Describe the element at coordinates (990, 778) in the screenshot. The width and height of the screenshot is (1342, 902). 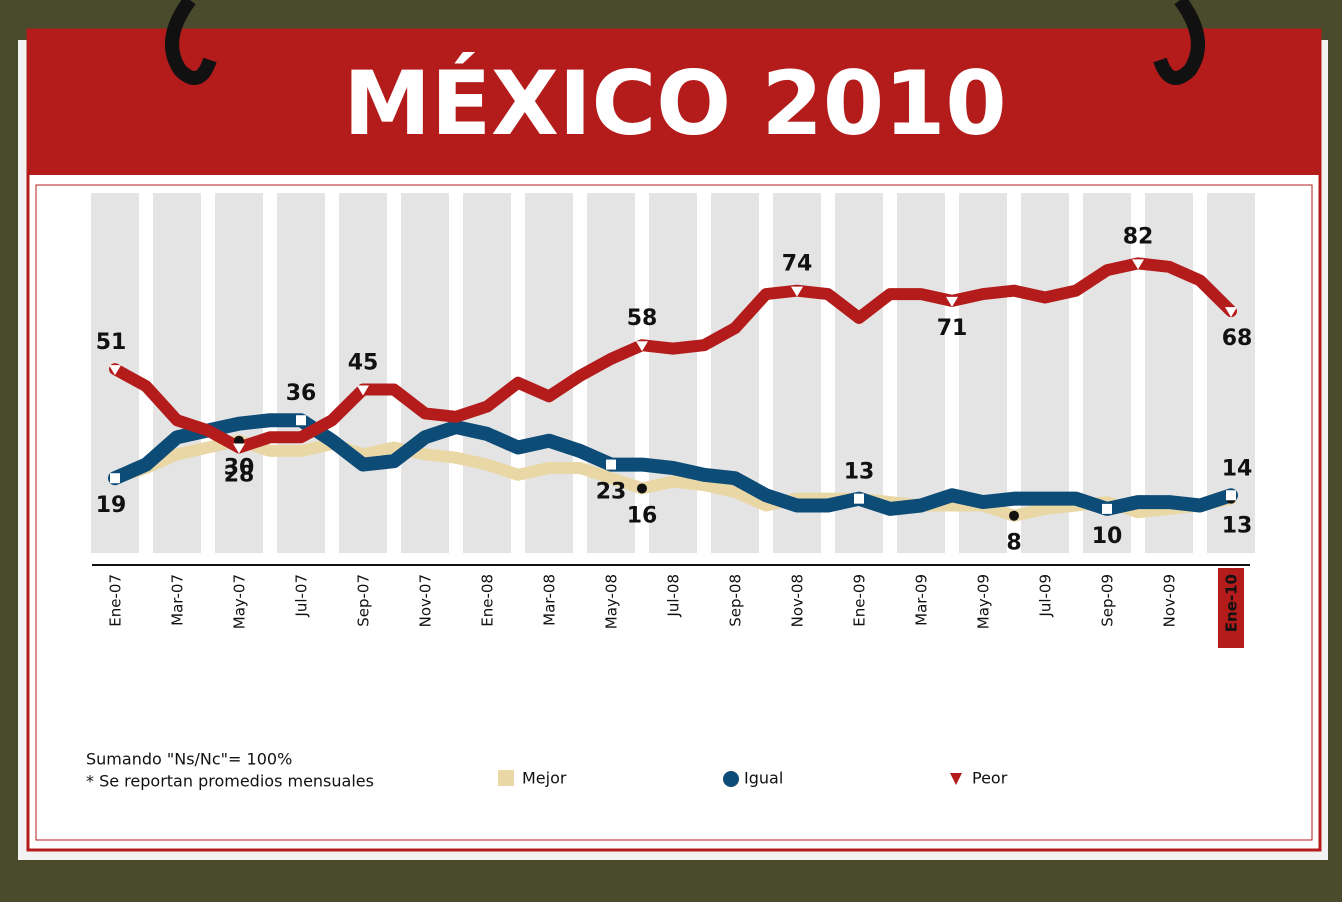
I see `legend-label: Peor` at that location.